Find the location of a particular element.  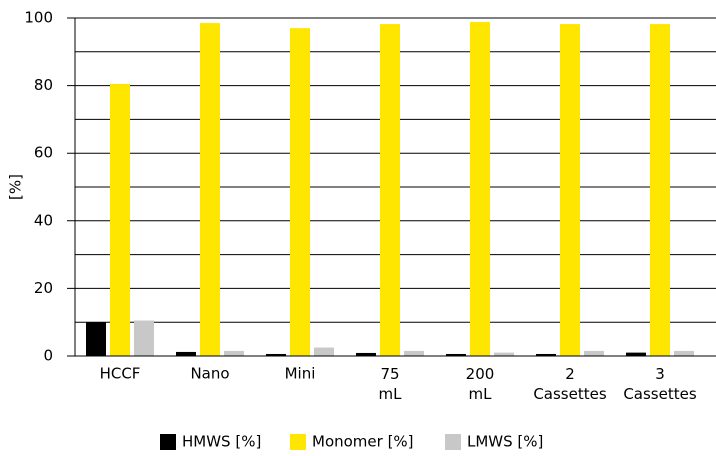

y-tick-label: 60 is located at coordinates (43, 153).